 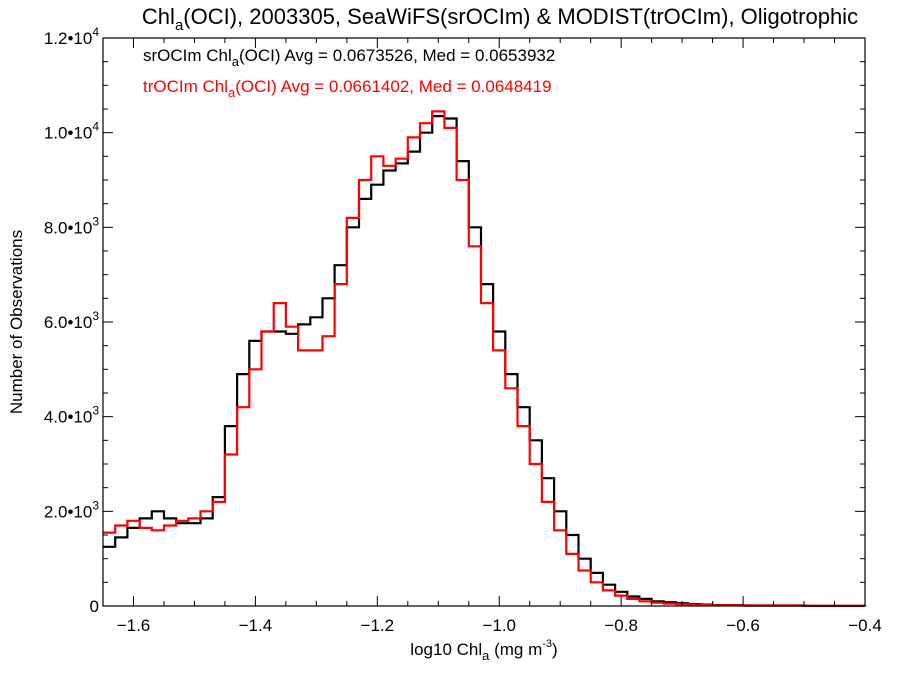 What do you see at coordinates (483, 650) in the screenshot?
I see `x-axis-label: log10 Chla (mg m-3)` at bounding box center [483, 650].